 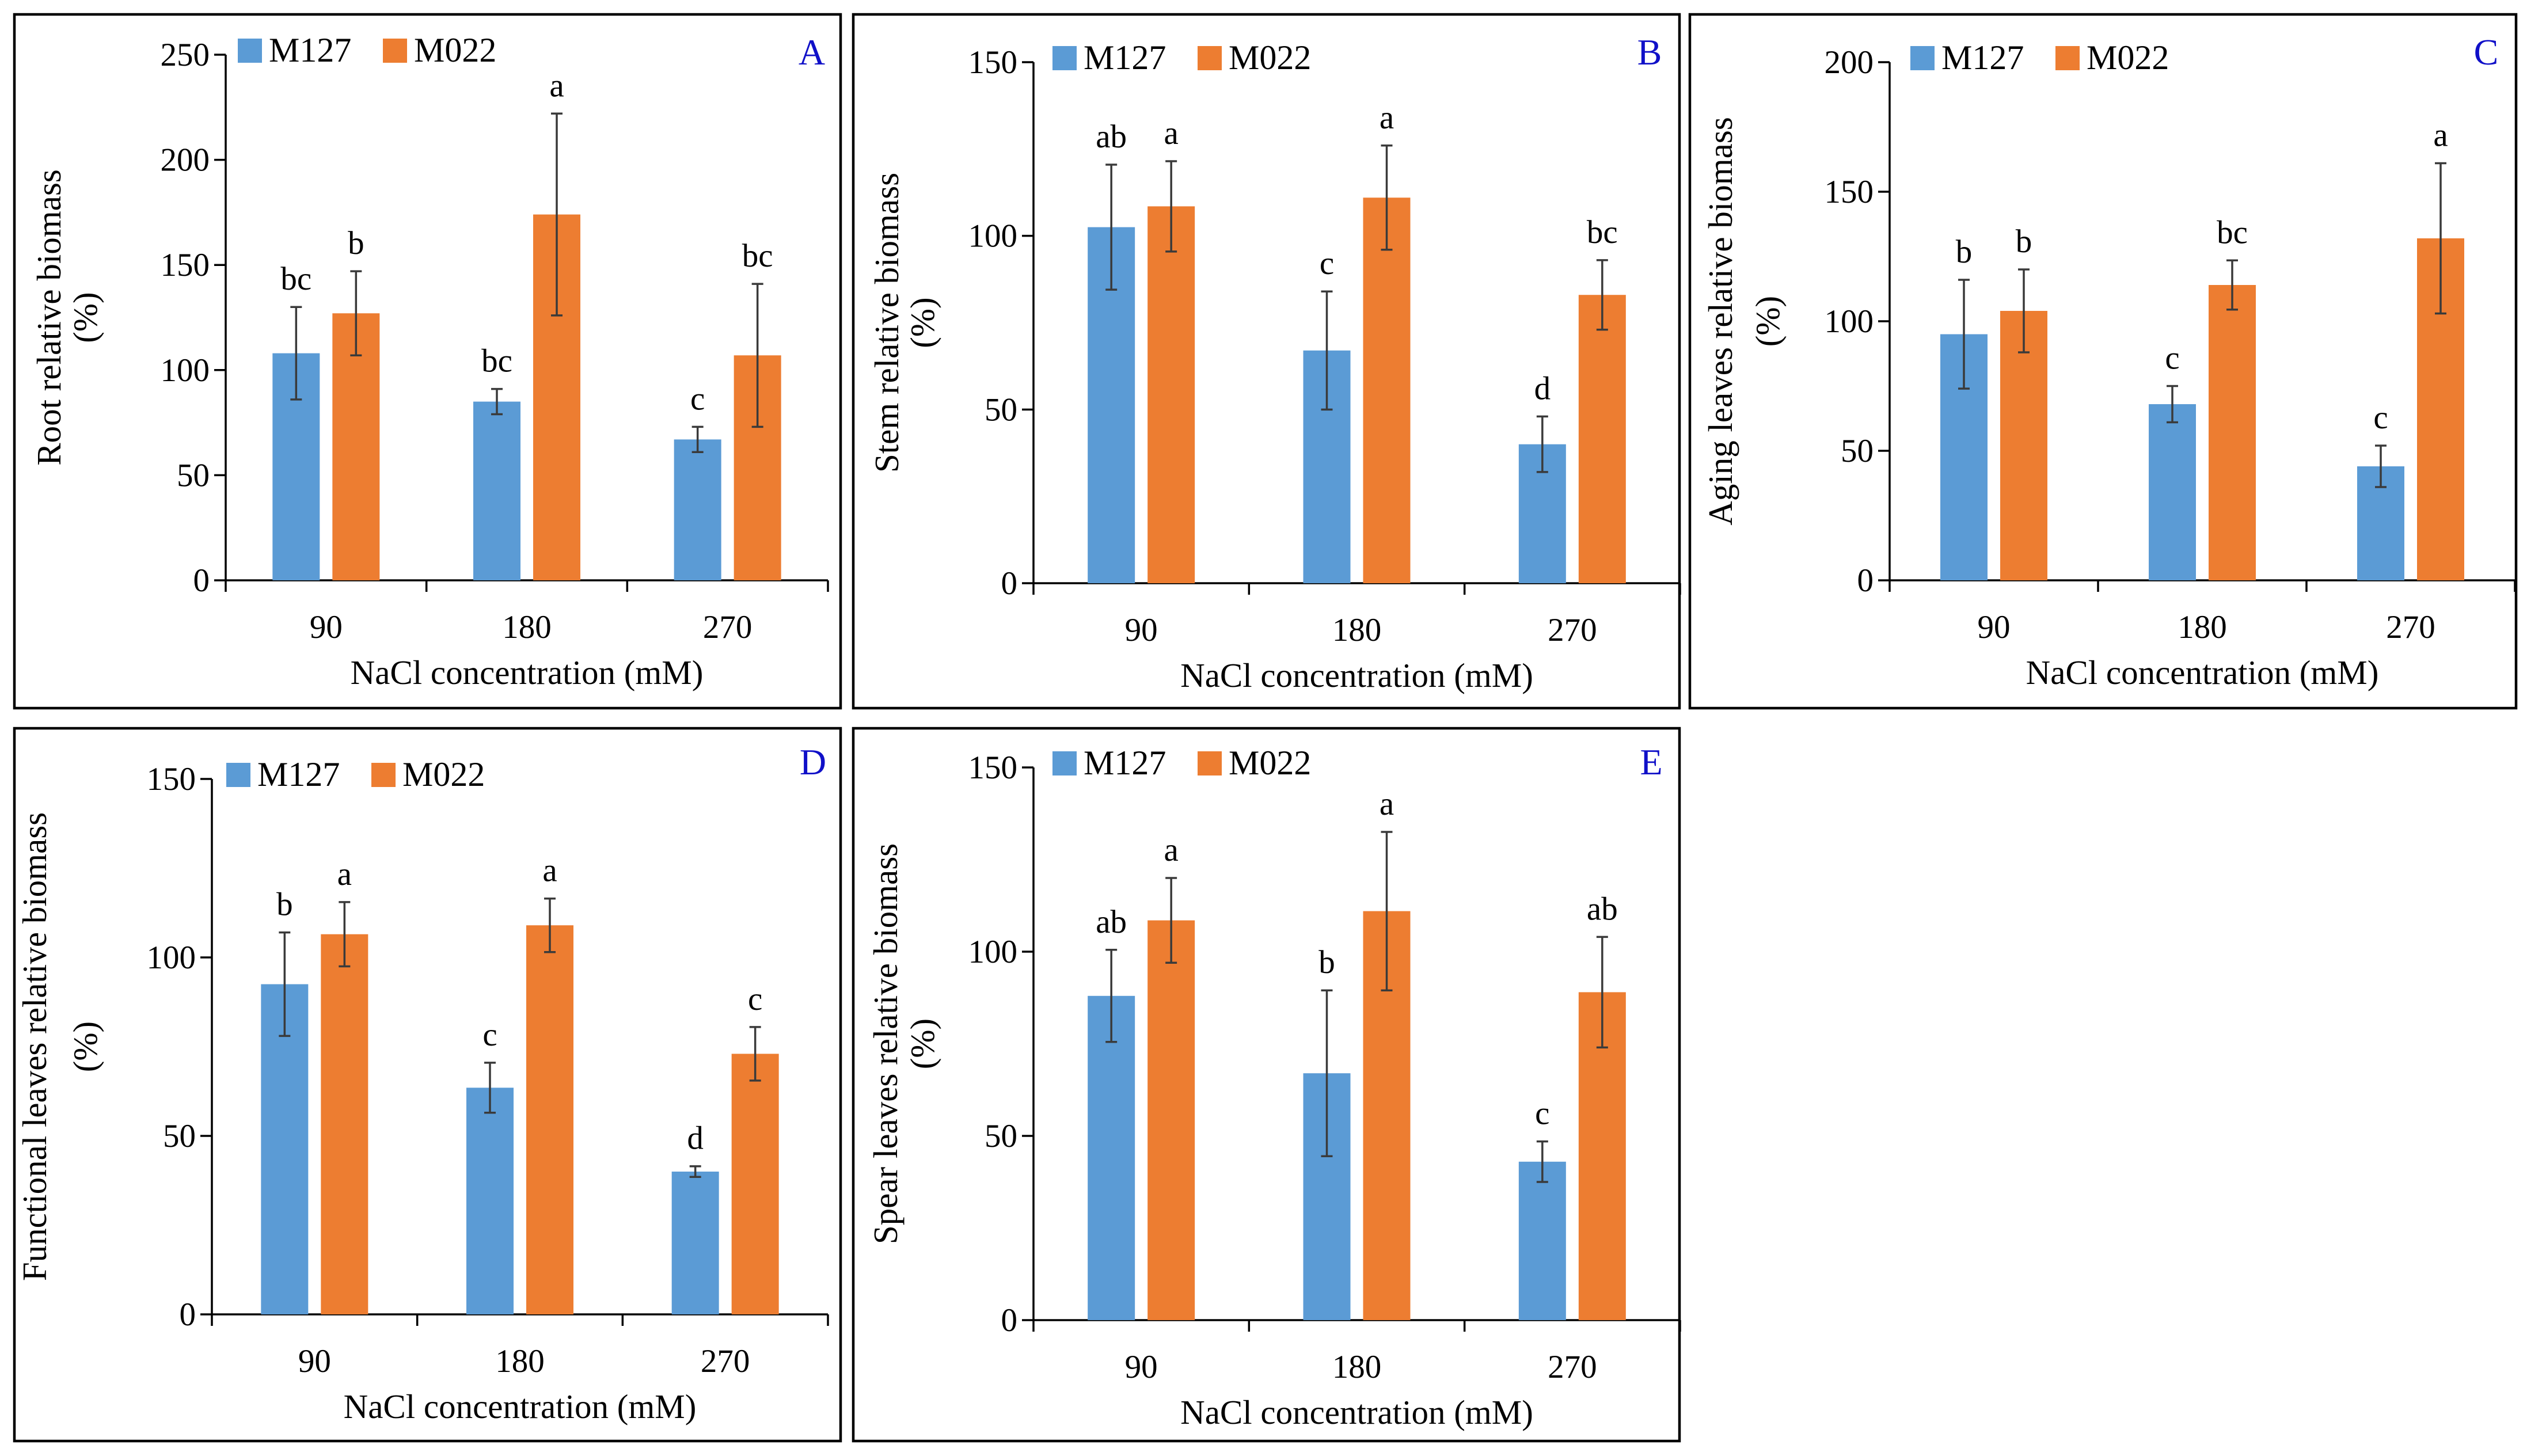 I want to click on y-axis-title: Root relative biomass, so click(x=49, y=317).